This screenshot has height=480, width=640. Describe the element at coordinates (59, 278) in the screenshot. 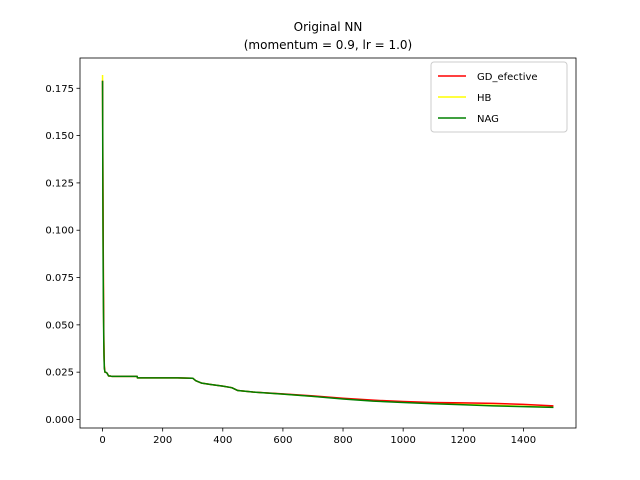

I see `y-tick-label: 0.075` at that location.